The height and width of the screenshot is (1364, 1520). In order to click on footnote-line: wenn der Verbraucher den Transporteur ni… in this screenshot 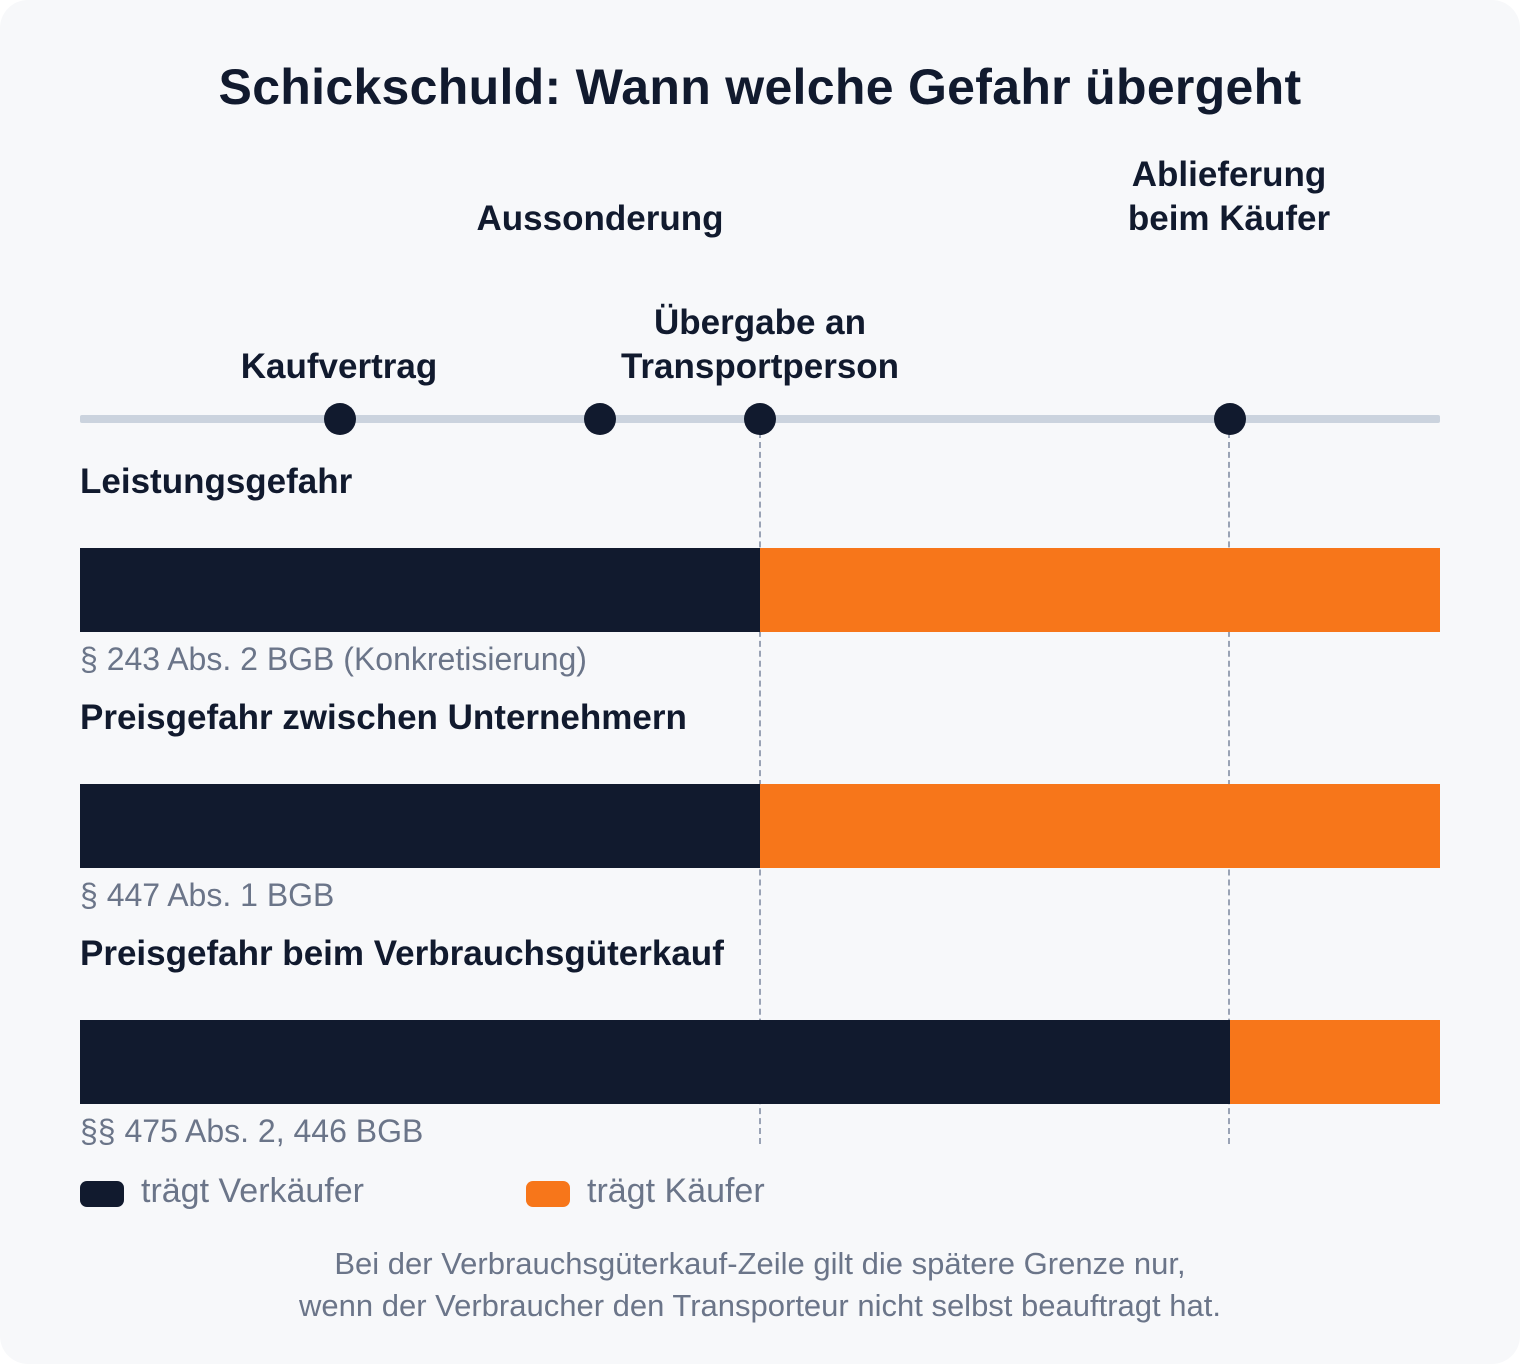, I will do `click(760, 1305)`.